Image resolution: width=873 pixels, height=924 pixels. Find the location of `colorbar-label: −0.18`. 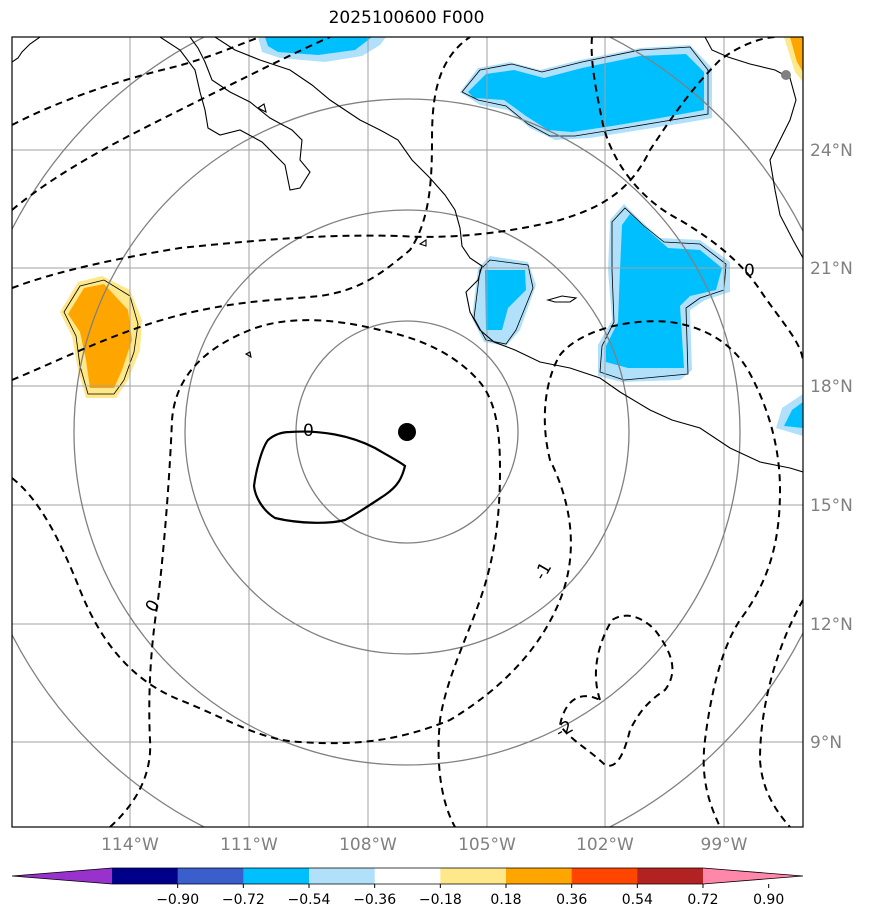

colorbar-label: −0.18 is located at coordinates (440, 900).